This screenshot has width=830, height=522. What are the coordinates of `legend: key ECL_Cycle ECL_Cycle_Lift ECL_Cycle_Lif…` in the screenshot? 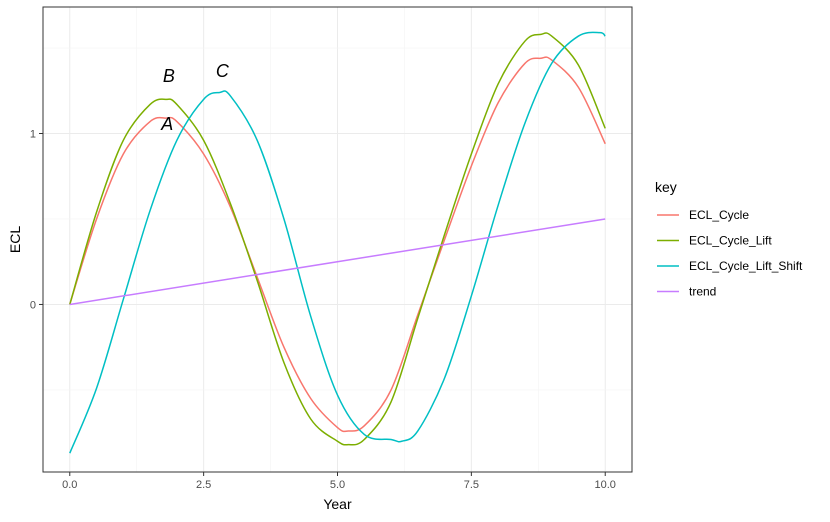 It's located at (729, 239).